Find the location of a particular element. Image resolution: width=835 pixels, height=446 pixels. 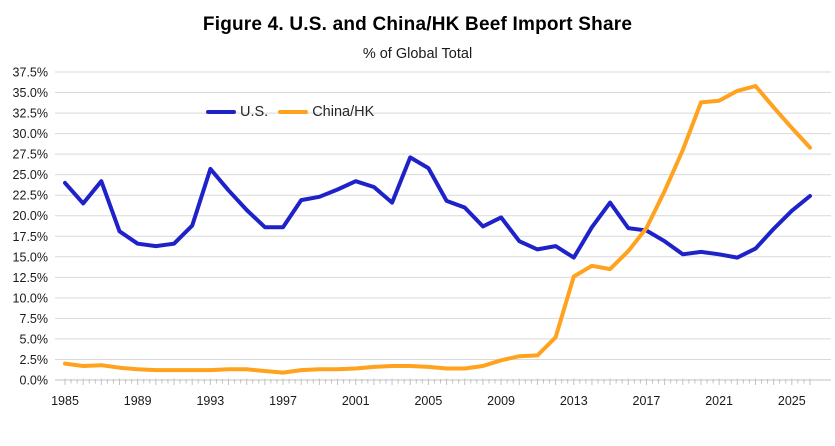

y-axis-tick-label: 37.5% is located at coordinates (30, 73).